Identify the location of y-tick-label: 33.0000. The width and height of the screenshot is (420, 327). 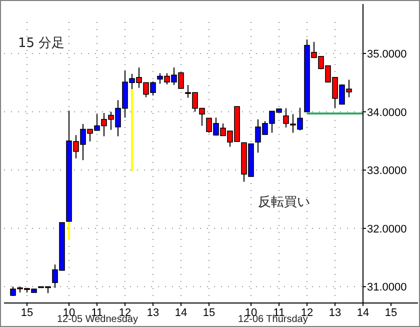
(387, 171).